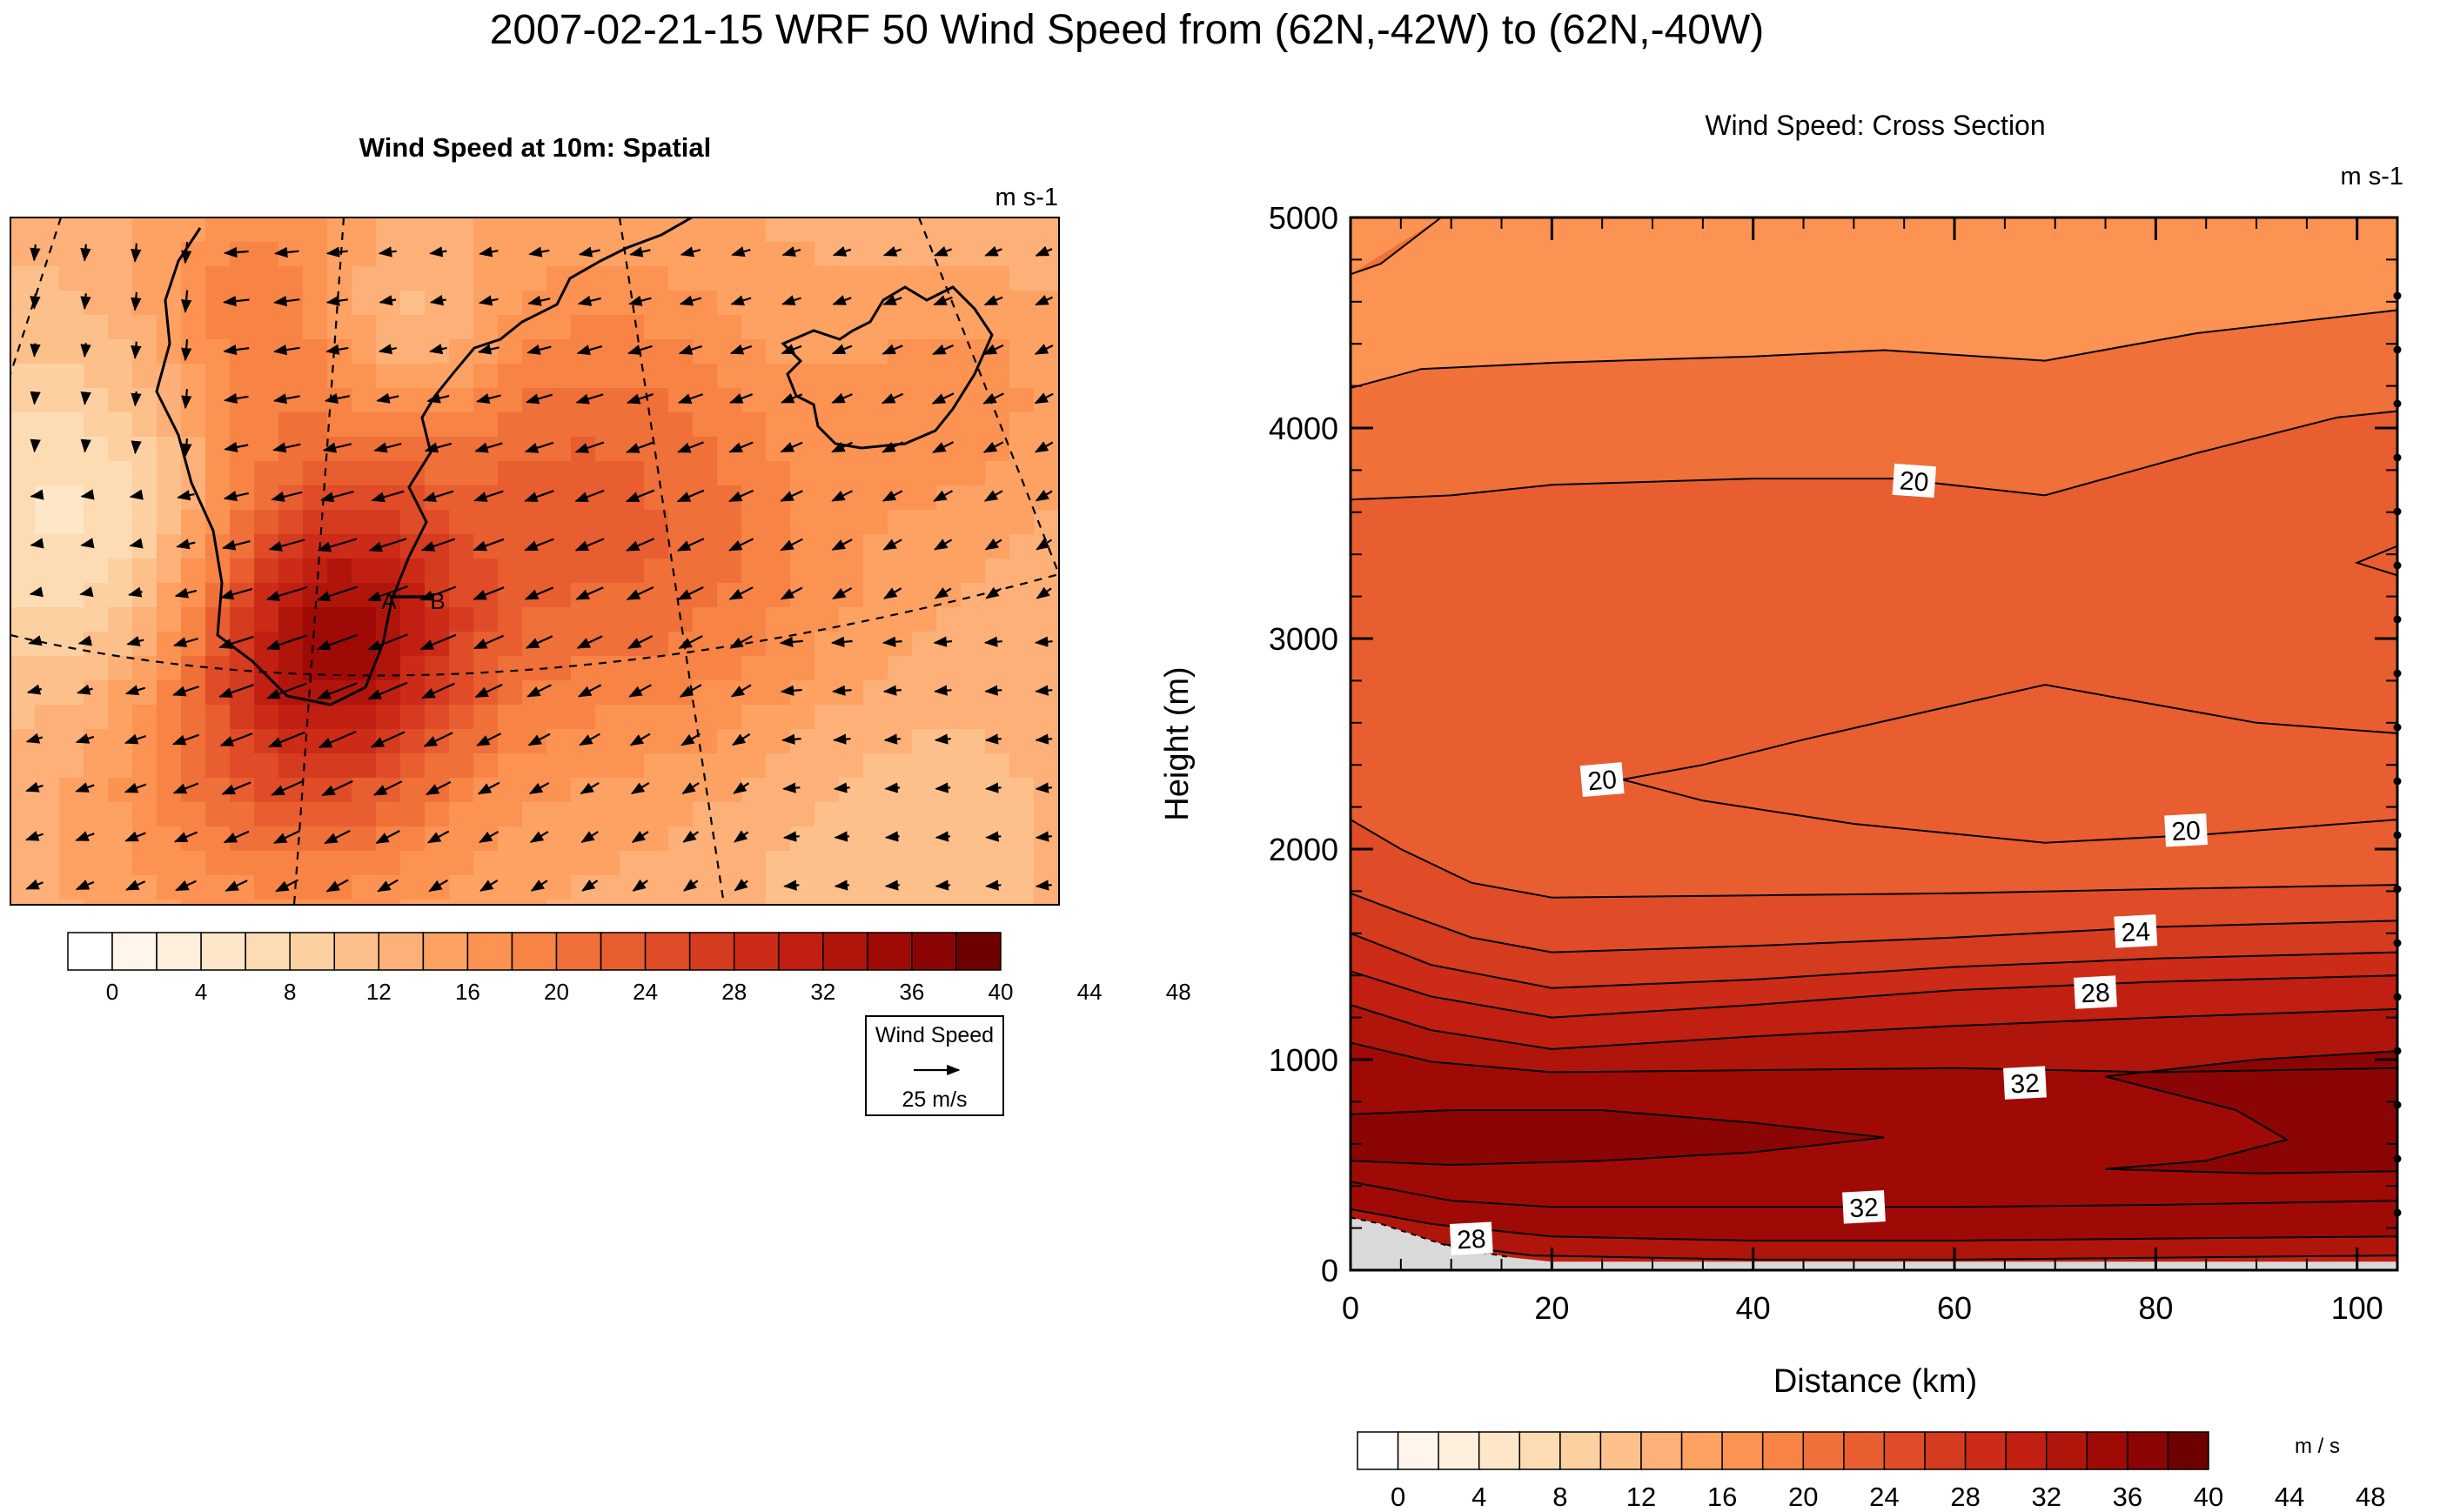 Image resolution: width=2440 pixels, height=1512 pixels. What do you see at coordinates (1641, 1497) in the screenshot?
I see `colorbar-label-12: 12` at bounding box center [1641, 1497].